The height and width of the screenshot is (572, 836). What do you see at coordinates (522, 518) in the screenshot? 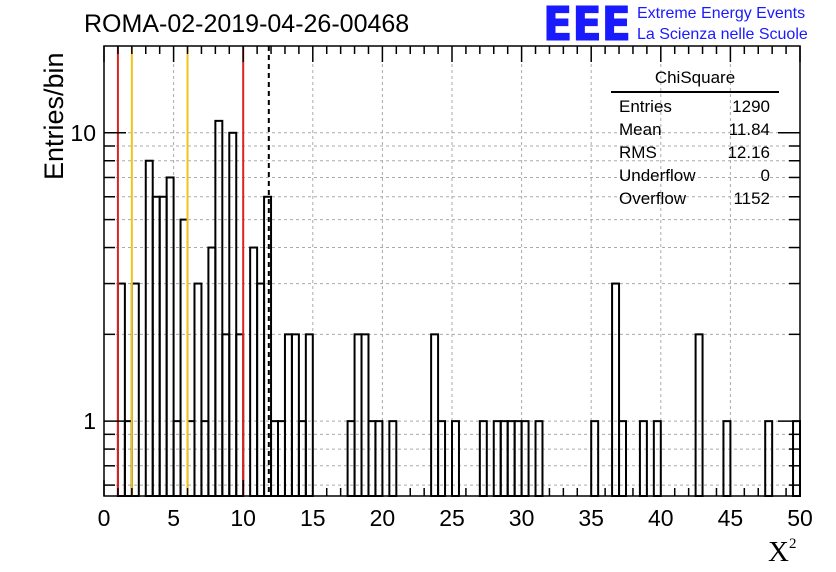
I see `x-tick-label: 30` at bounding box center [522, 518].